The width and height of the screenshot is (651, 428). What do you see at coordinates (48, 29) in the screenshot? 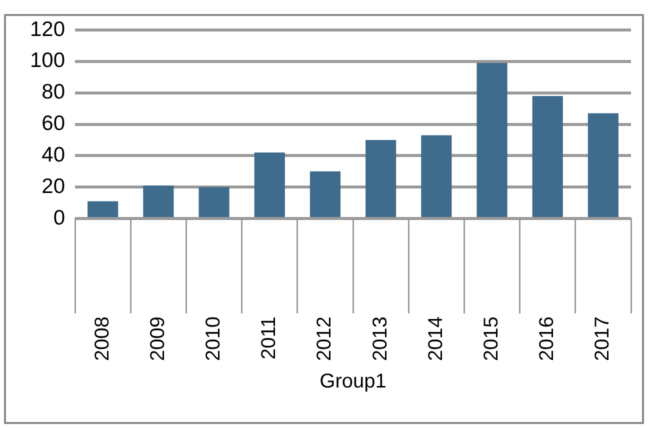
I see `y-tick-label: 120` at bounding box center [48, 29].